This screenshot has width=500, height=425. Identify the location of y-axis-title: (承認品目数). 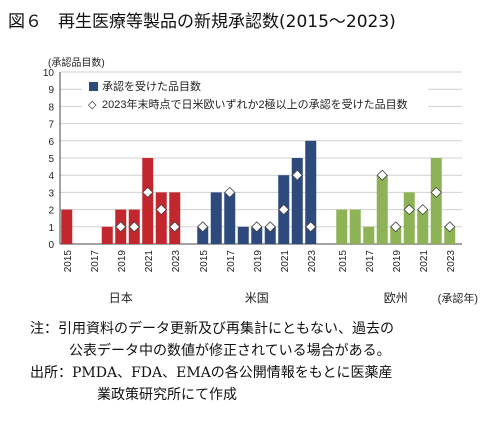
(76, 62).